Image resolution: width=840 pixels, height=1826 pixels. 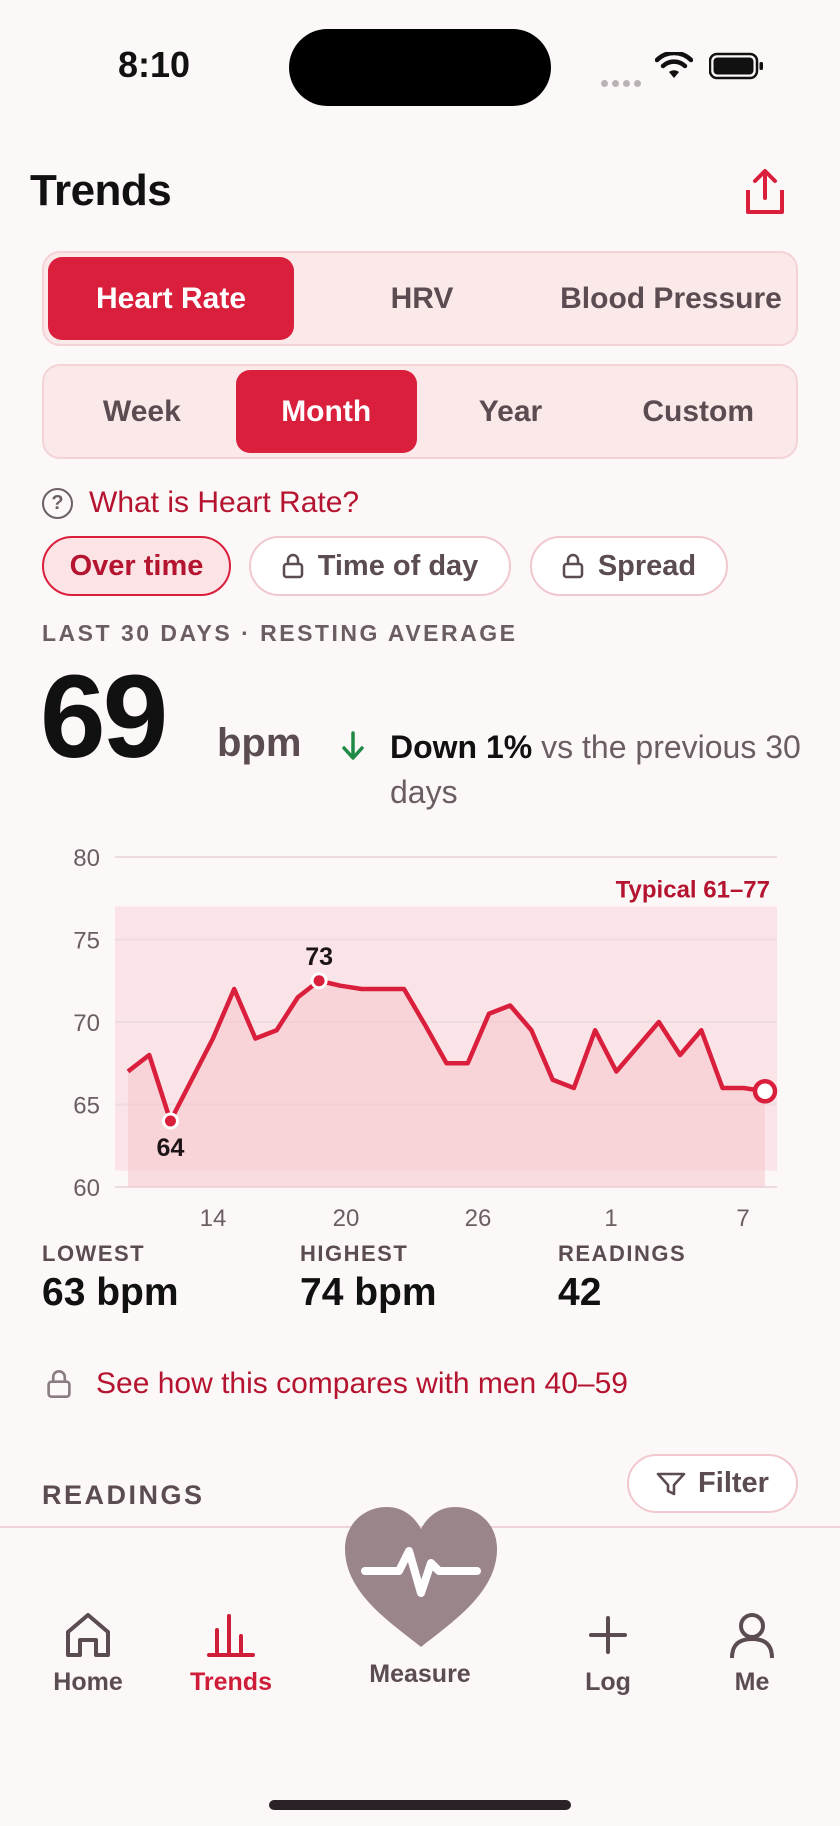 What do you see at coordinates (224, 502) in the screenshot?
I see `help-link-label: What is Heart Rate?` at bounding box center [224, 502].